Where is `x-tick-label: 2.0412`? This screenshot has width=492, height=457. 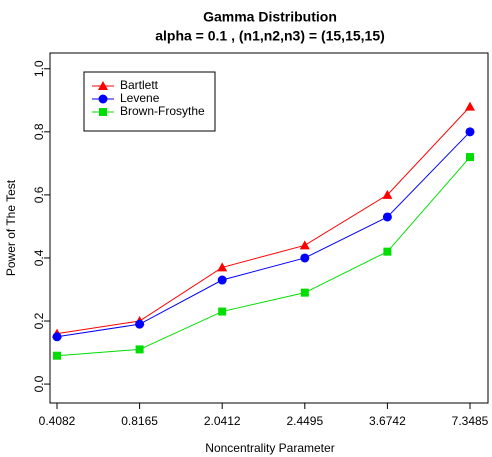
x-tick-label: 2.0412 is located at coordinates (222, 421).